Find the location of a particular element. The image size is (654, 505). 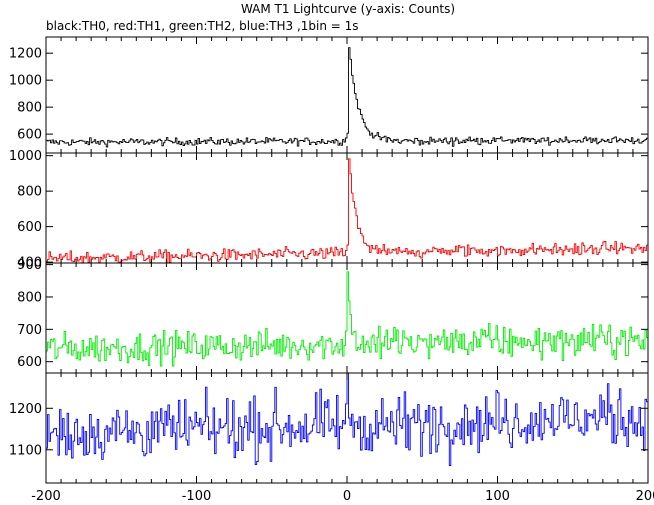

x-tick-label: -200 is located at coordinates (46, 496).